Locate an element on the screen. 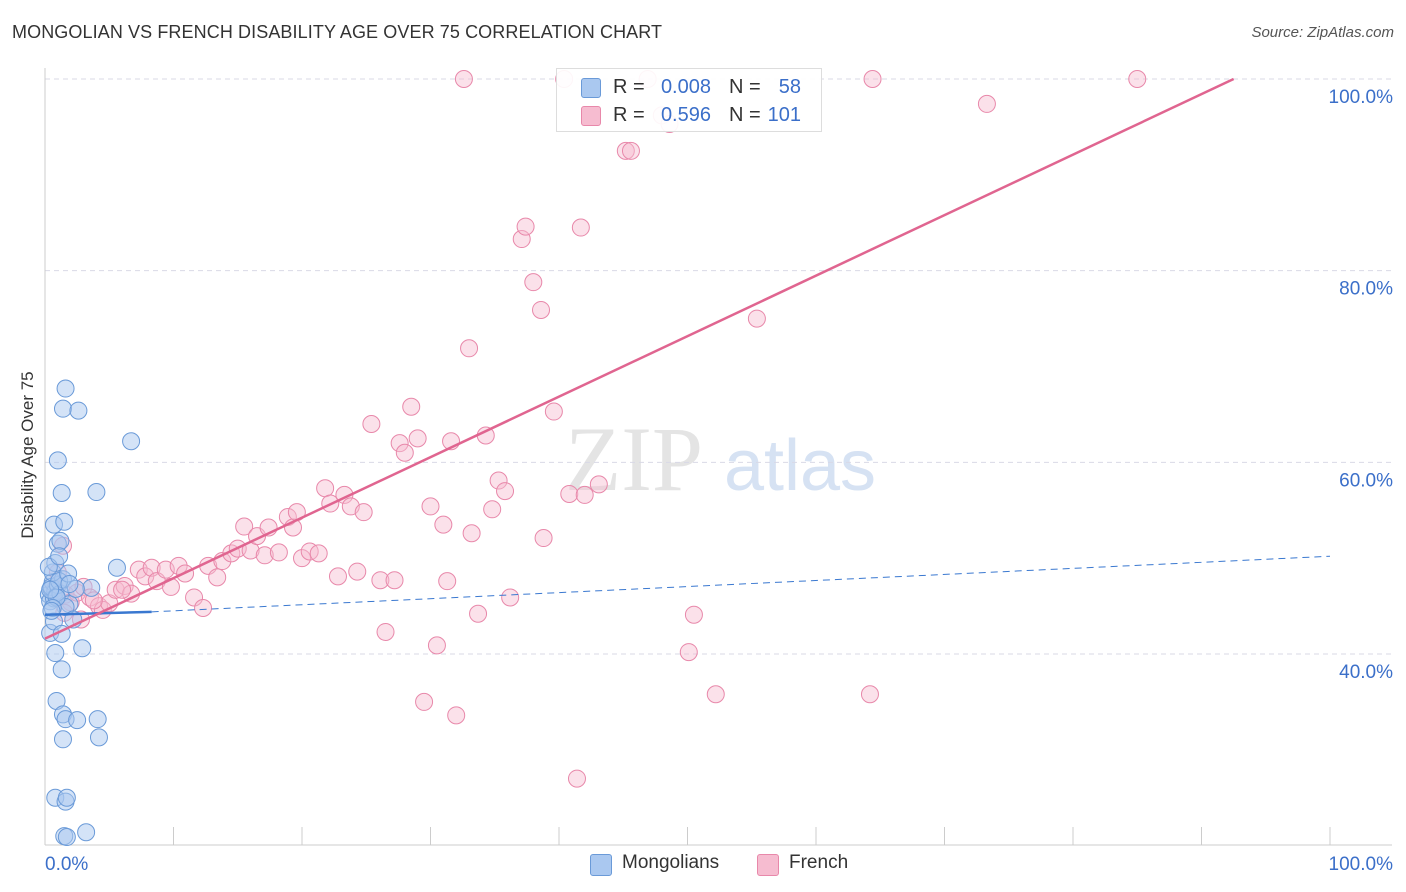  source-label: Source: ZipAtlas.com is located at coordinates (1322, 32).